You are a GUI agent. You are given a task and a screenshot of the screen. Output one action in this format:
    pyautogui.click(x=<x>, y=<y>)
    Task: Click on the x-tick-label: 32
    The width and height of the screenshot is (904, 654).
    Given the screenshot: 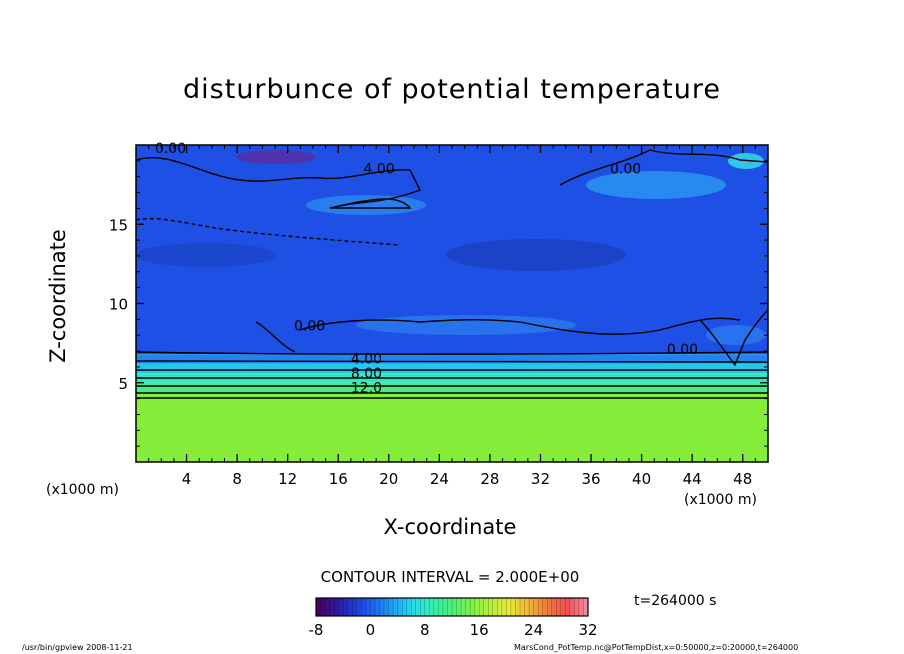 What is the action you would take?
    pyautogui.click(x=540, y=479)
    